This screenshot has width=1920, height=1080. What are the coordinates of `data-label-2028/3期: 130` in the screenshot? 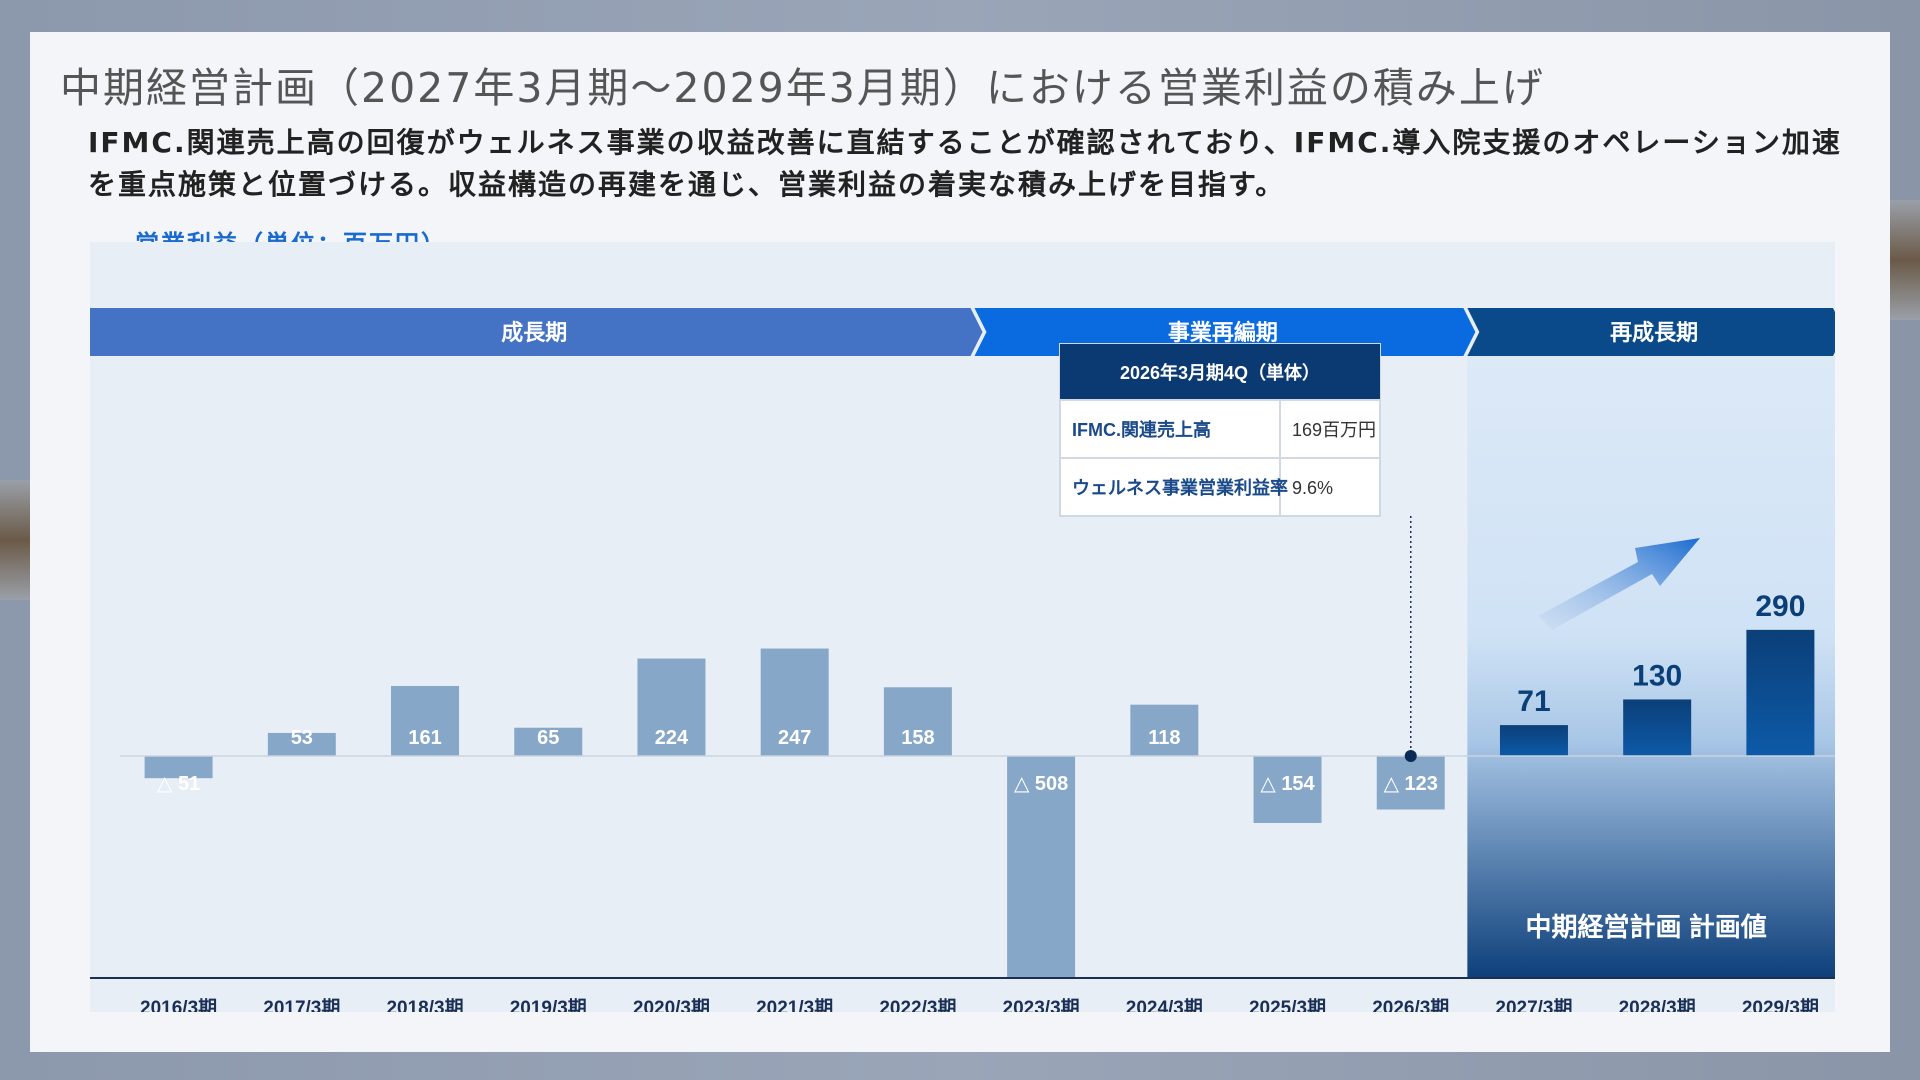 It's located at (1657, 675).